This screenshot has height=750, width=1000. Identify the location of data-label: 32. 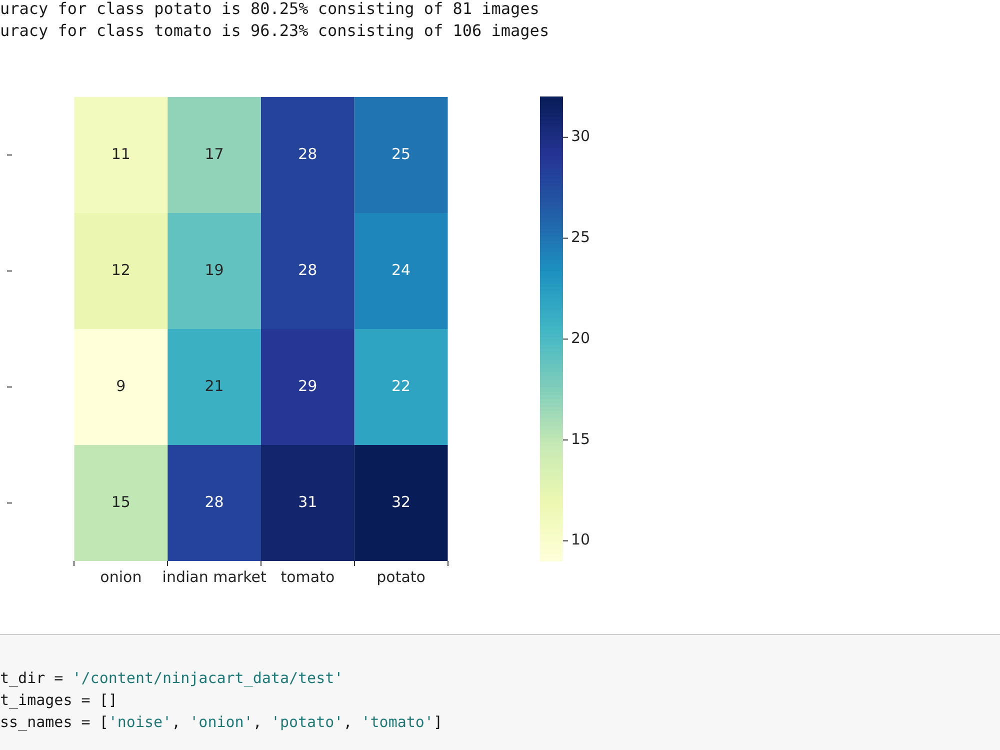
(401, 501).